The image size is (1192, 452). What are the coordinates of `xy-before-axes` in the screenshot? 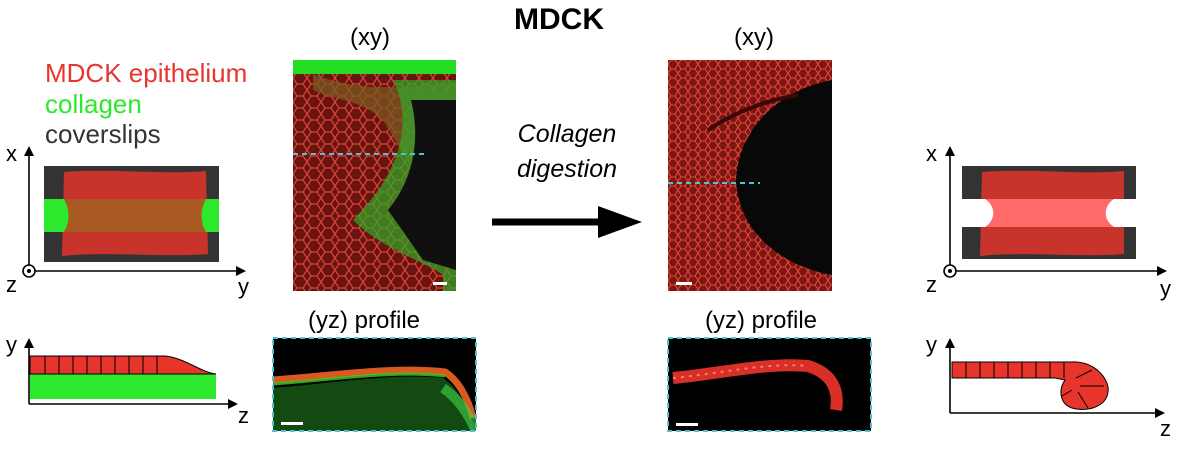 It's located at (134, 212).